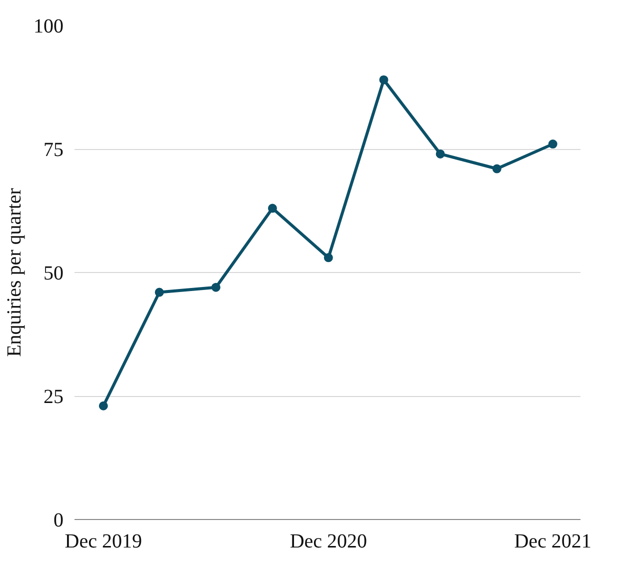 The height and width of the screenshot is (562, 628). I want to click on y-tick-label: 0, so click(59, 521).